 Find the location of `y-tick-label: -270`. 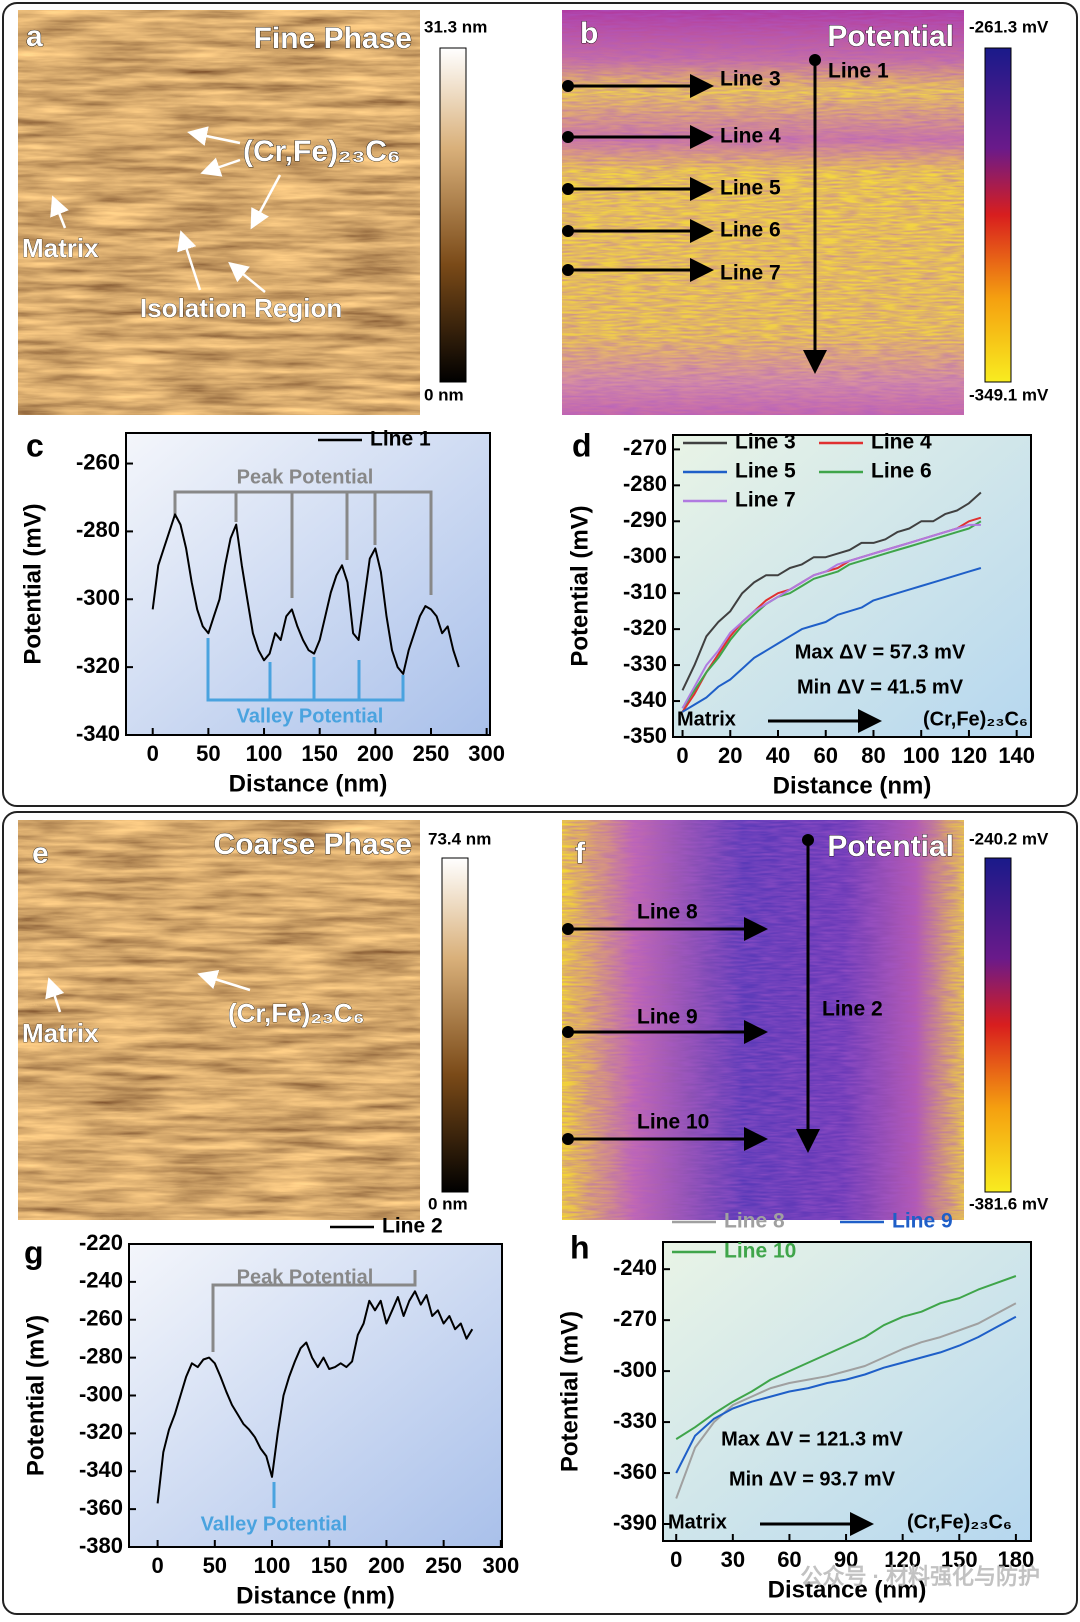

y-tick-label: -270 is located at coordinates (635, 1318).